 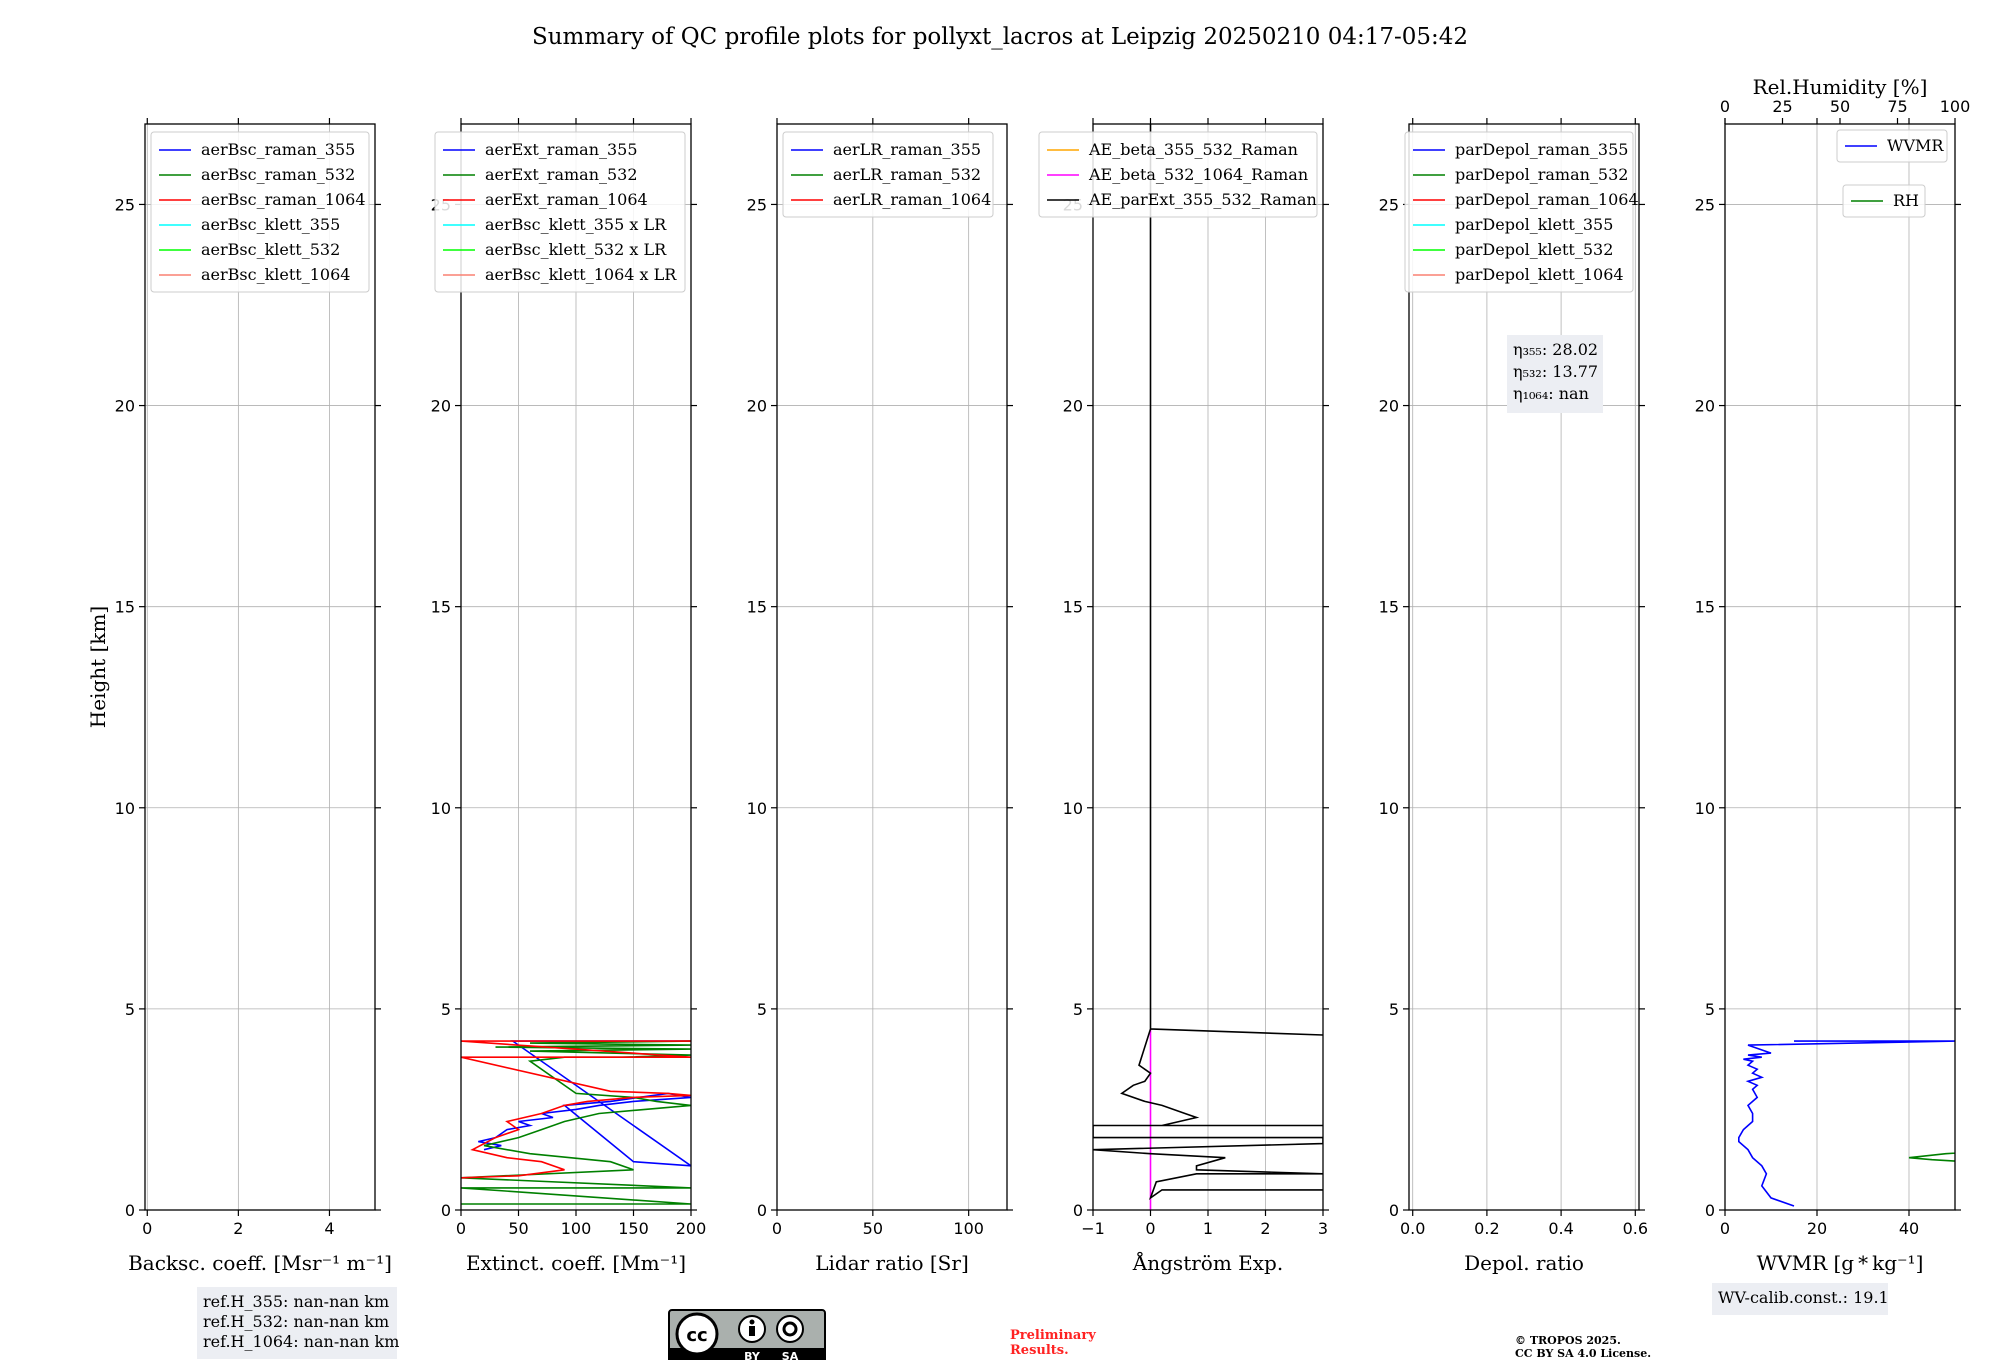 What do you see at coordinates (1909, 1228) in the screenshot?
I see `x-tick-label: 40` at bounding box center [1909, 1228].